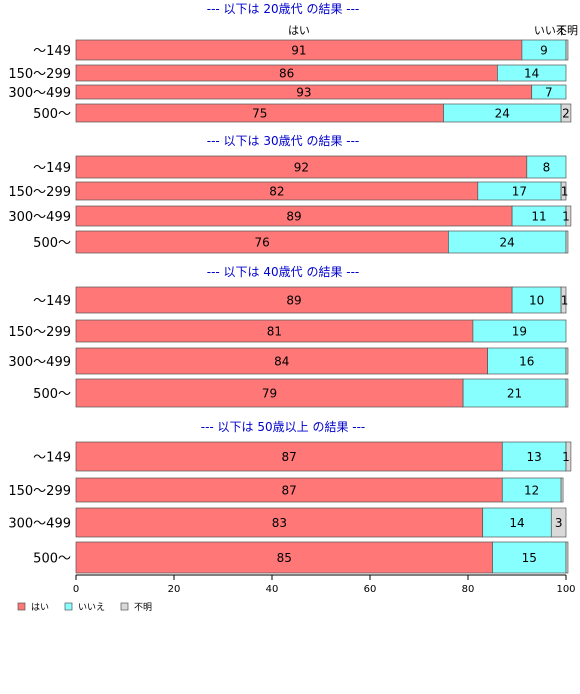  I want to click on bar-value-label: 10, so click(536, 301).